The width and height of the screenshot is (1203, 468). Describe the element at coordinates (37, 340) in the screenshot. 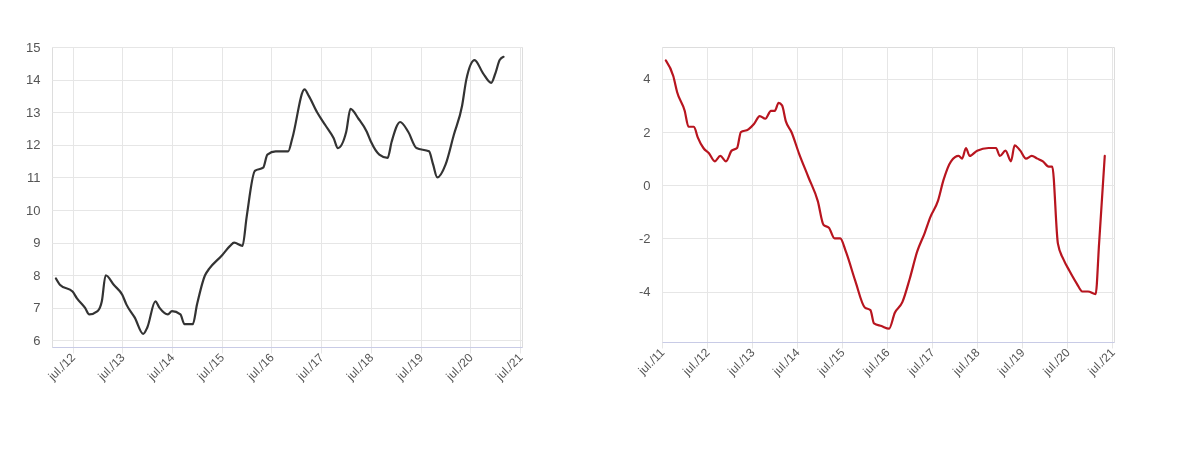

I see `y-tick-label: 6` at that location.